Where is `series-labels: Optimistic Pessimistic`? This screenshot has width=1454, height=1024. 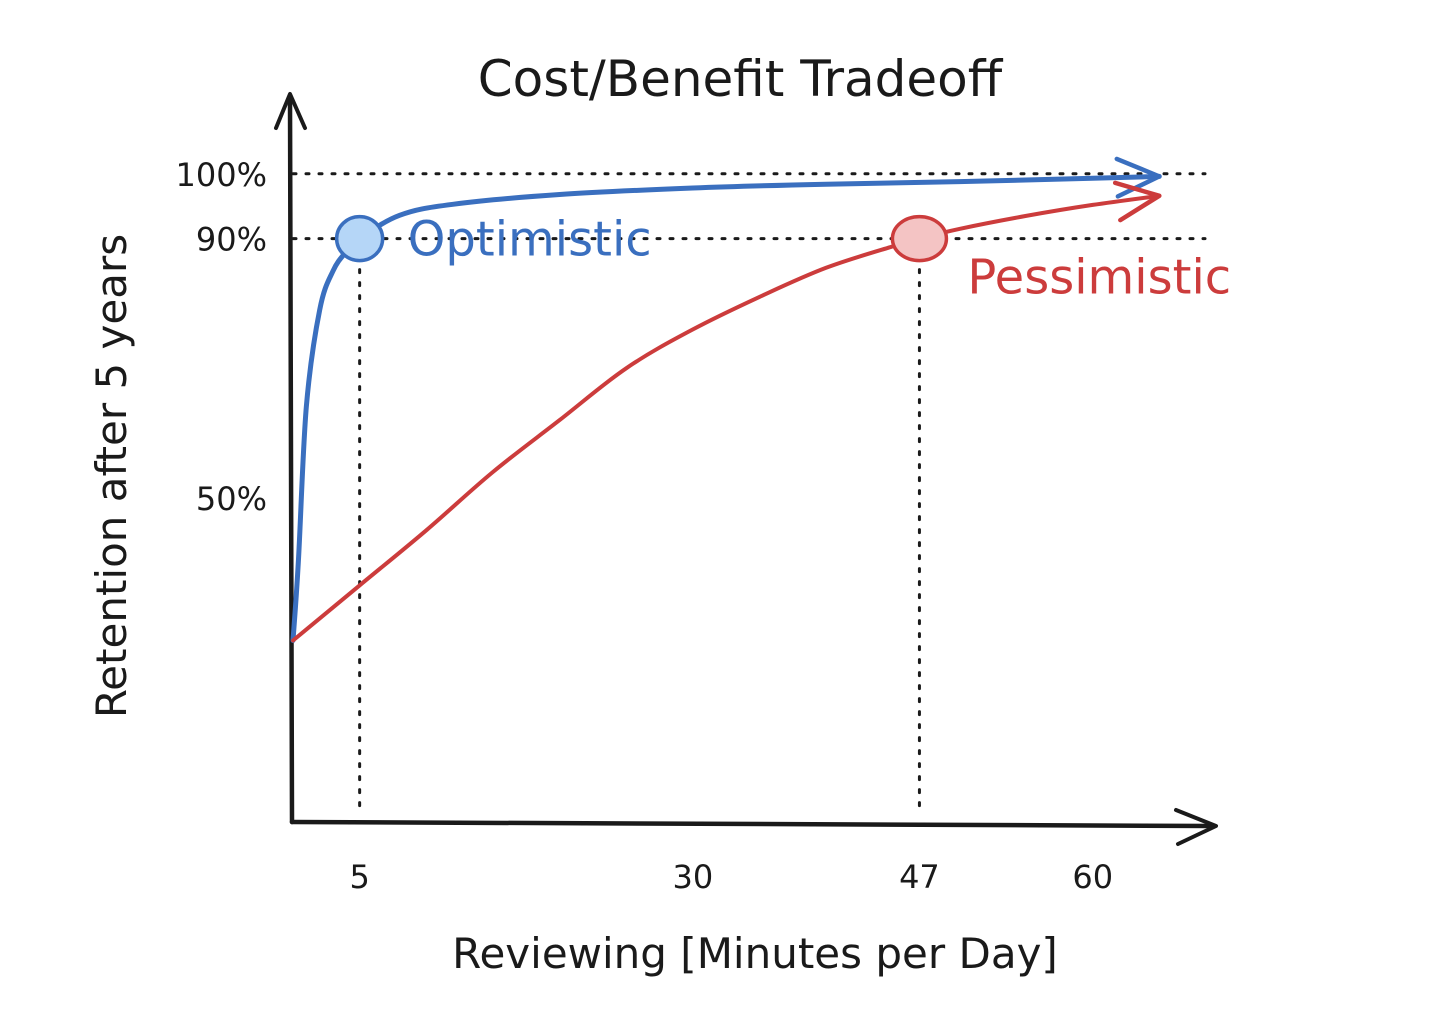
series-labels: Optimistic Pessimistic is located at coordinates (820, 259).